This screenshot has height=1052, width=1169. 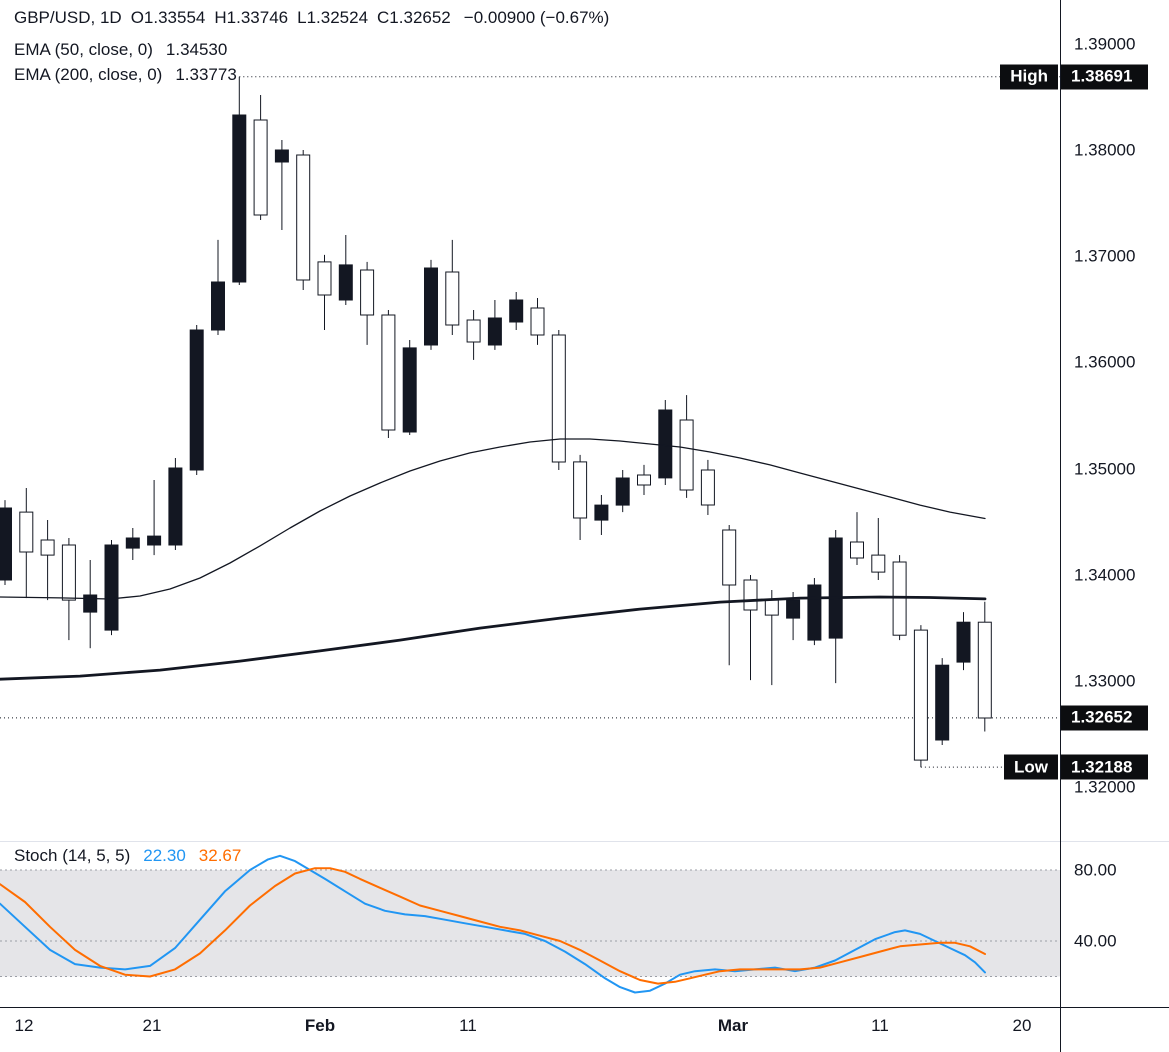 What do you see at coordinates (1105, 256) in the screenshot?
I see `price-axis-label: 1.37000` at bounding box center [1105, 256].